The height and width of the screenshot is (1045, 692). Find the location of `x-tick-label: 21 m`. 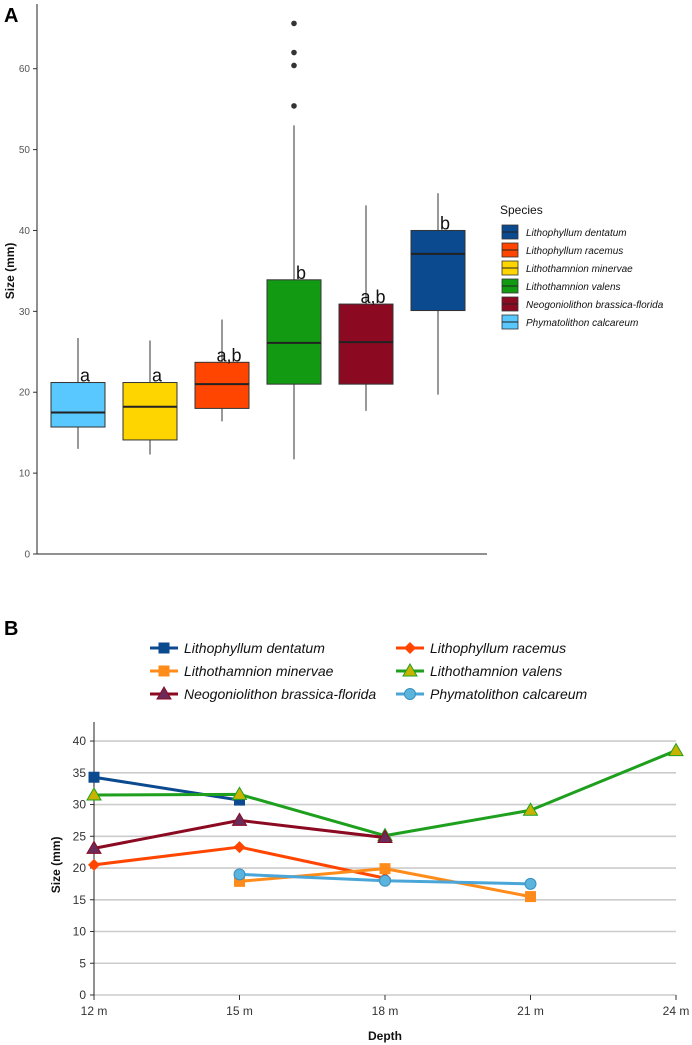

x-tick-label: 21 m is located at coordinates (530, 1011).